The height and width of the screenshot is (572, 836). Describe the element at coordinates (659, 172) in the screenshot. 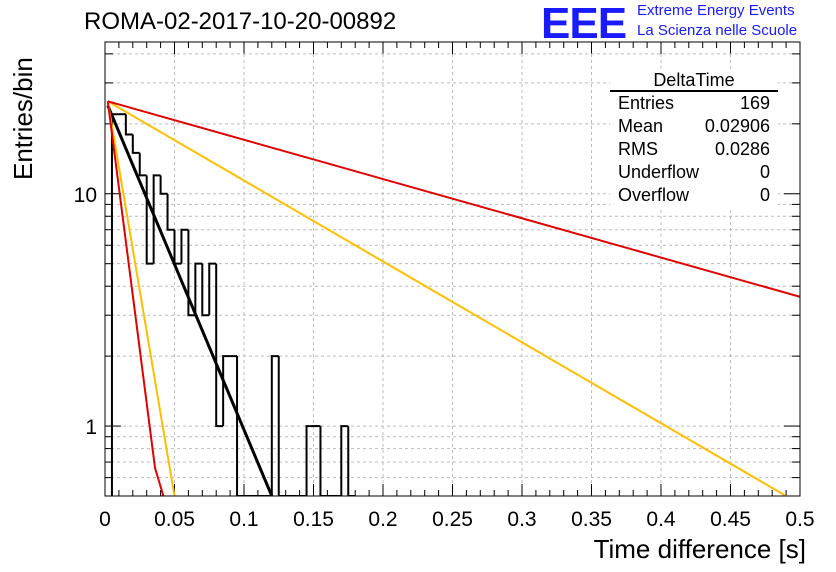

I see `stats-label: Underflow` at that location.